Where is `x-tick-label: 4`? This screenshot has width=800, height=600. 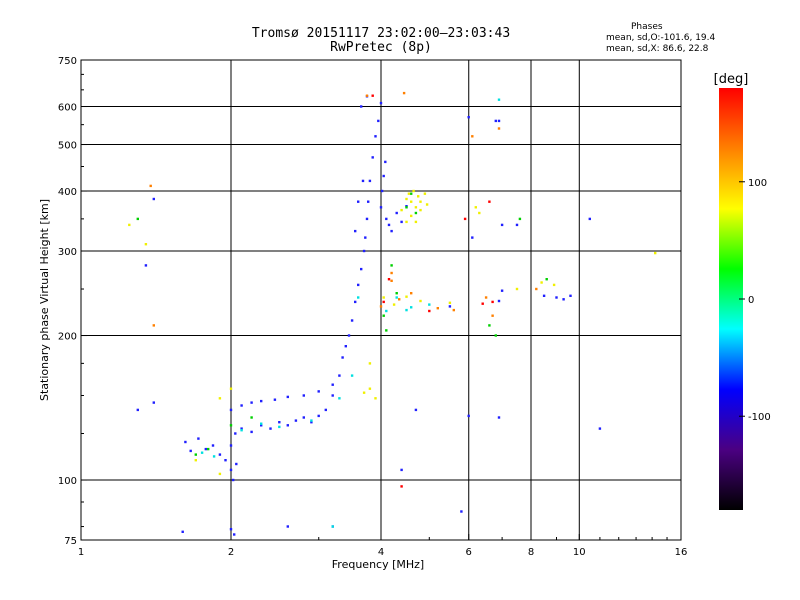 x-tick-label: 4 is located at coordinates (381, 552).